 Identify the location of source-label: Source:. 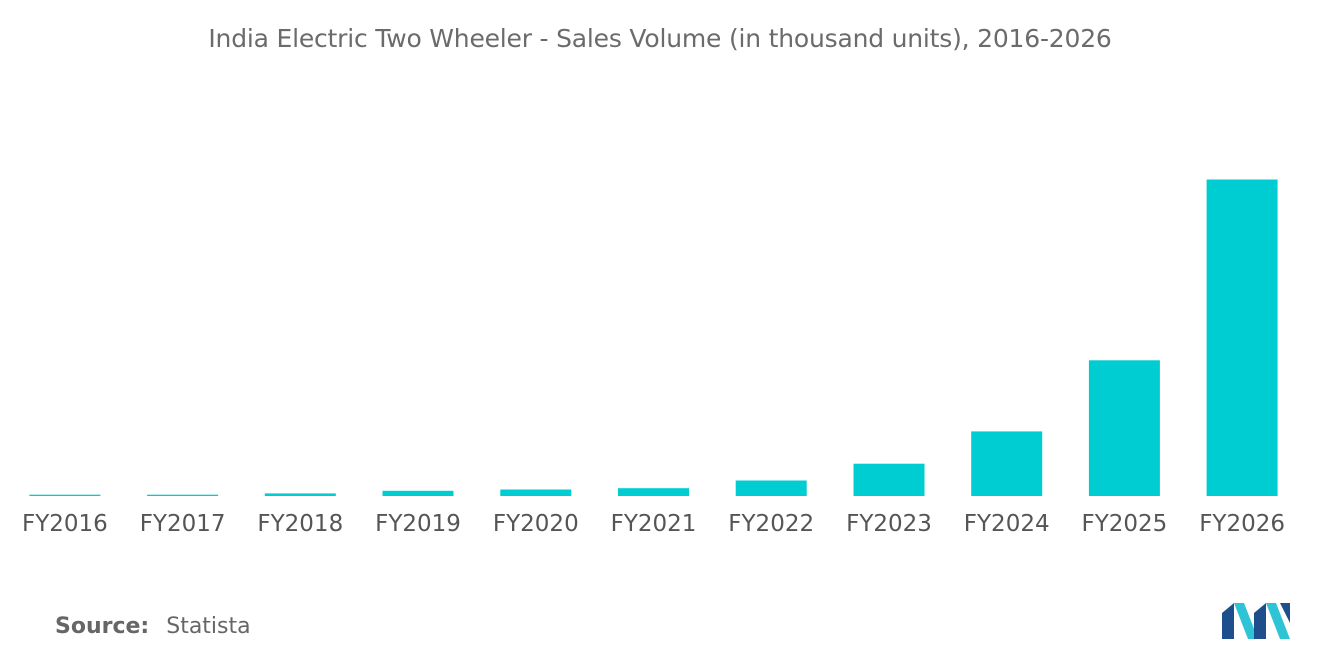
(102, 626).